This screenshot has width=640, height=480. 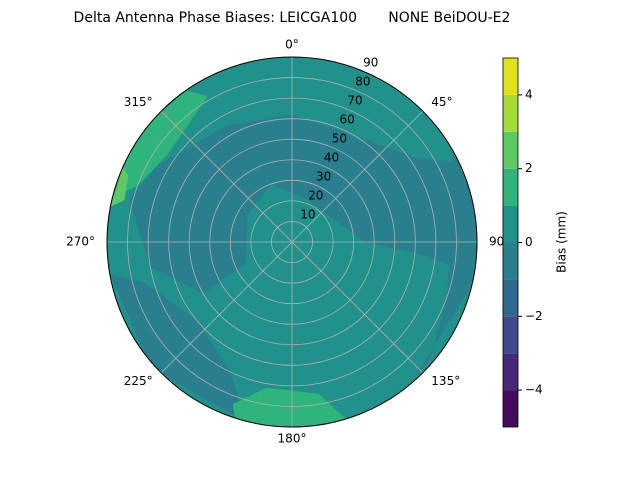 What do you see at coordinates (534, 316) in the screenshot?
I see `colorbar-tick-label: −2` at bounding box center [534, 316].